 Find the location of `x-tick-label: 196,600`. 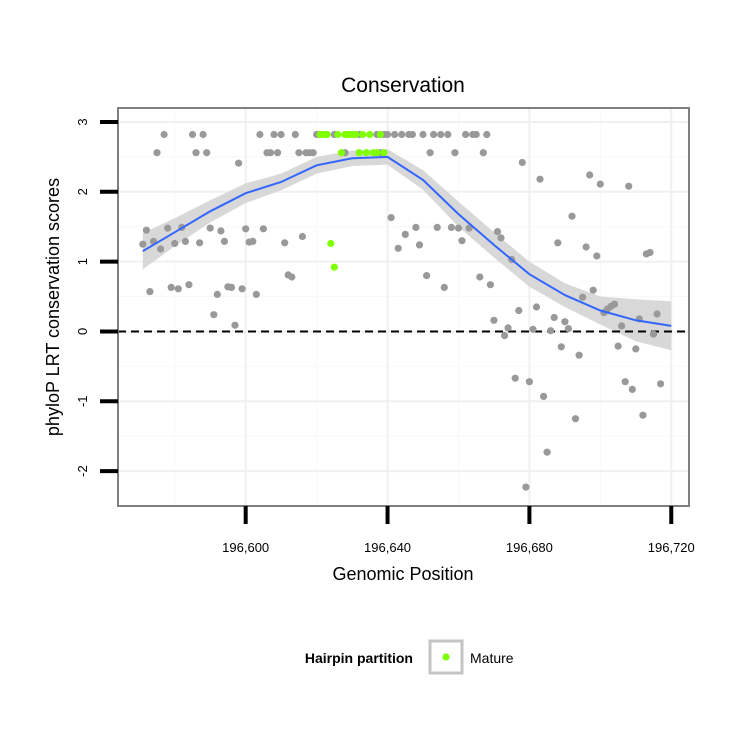

x-tick-label: 196,600 is located at coordinates (245, 547).